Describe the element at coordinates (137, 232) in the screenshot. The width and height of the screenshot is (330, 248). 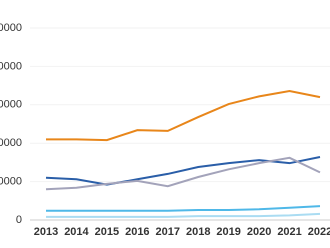
I see `x-tick-label: 2016` at that location.